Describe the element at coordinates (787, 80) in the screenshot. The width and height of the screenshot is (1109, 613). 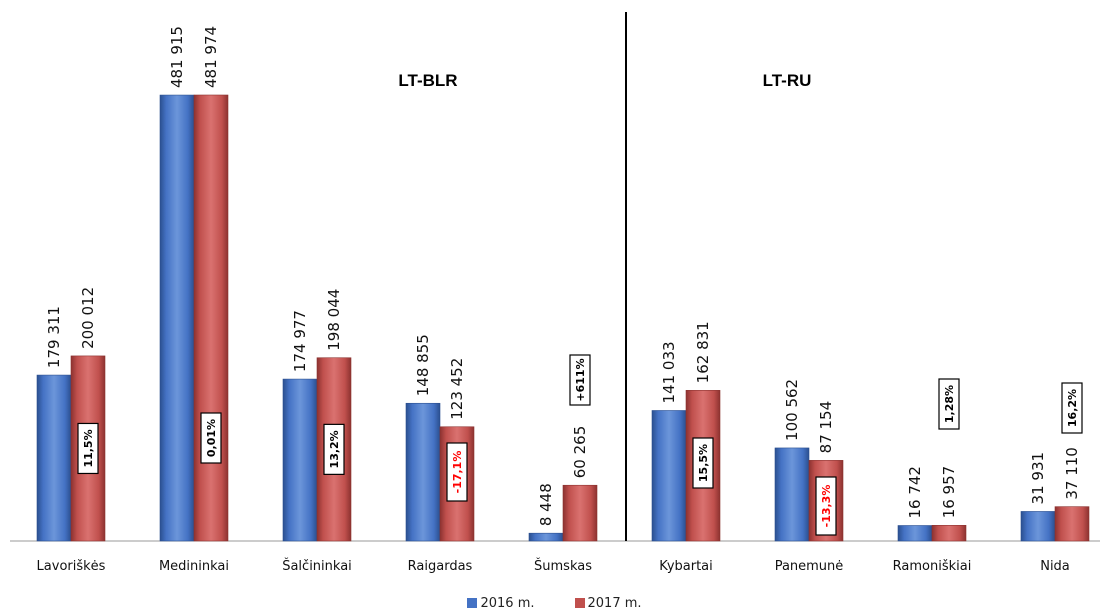
I see `group-label-lt-ru: LT-RU` at that location.